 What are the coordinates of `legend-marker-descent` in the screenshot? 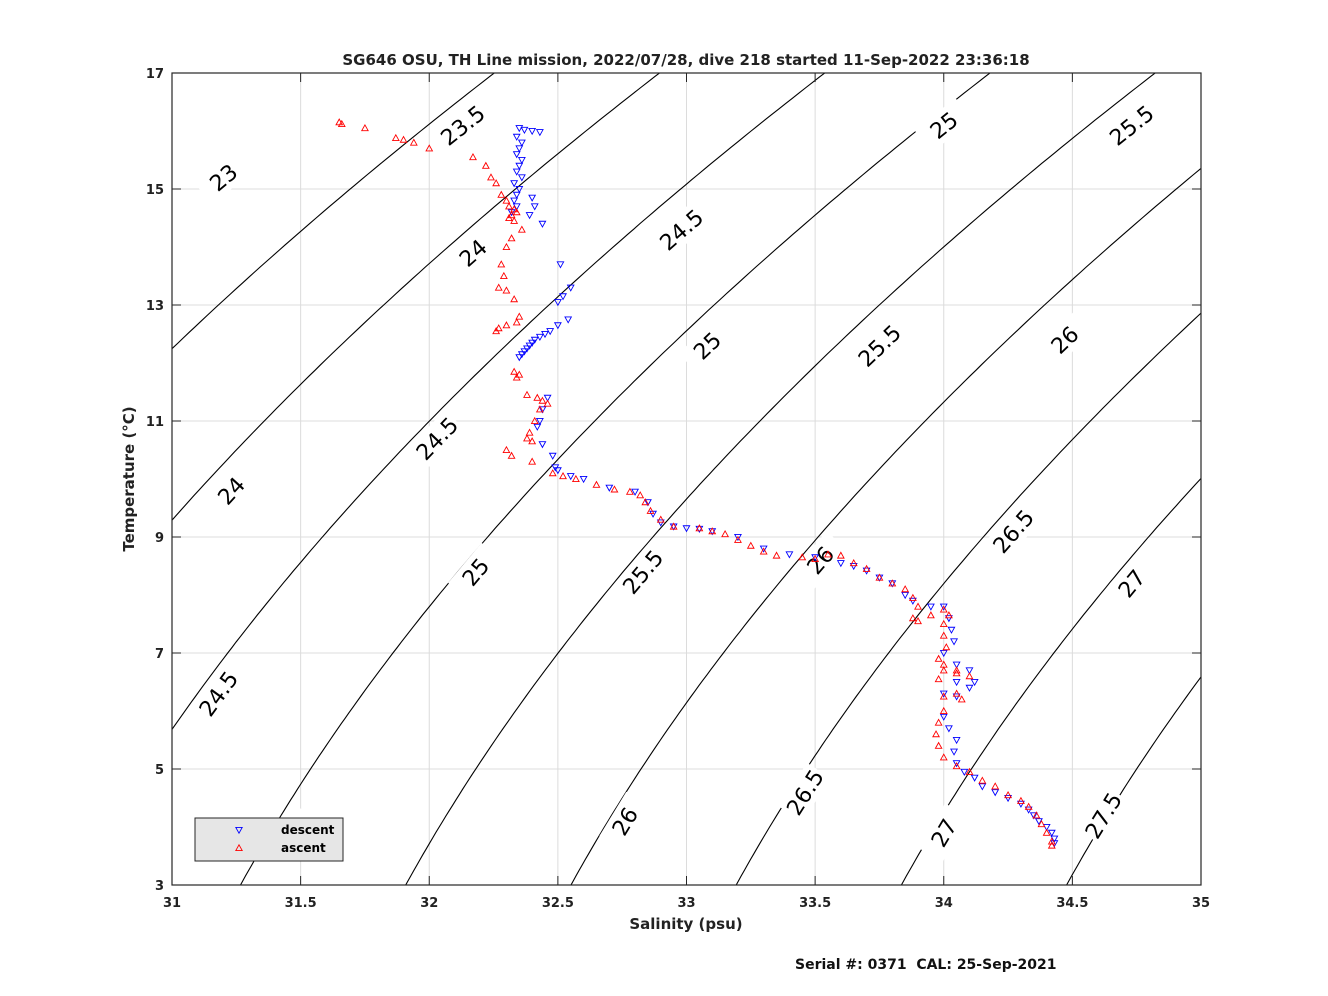 It's located at (239, 830).